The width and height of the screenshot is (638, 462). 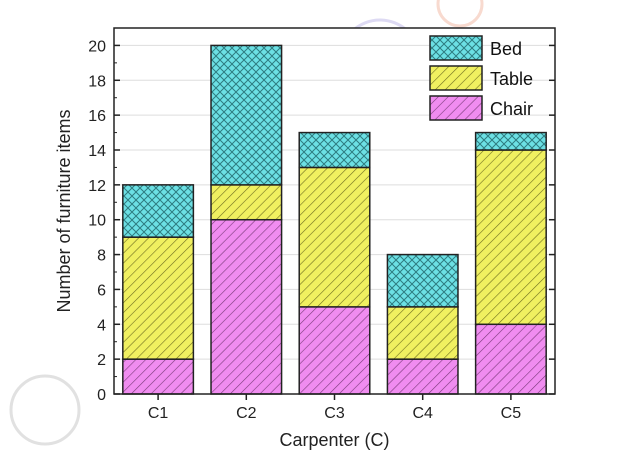 What do you see at coordinates (101, 290) in the screenshot?
I see `y-tick-label: 6` at bounding box center [101, 290].